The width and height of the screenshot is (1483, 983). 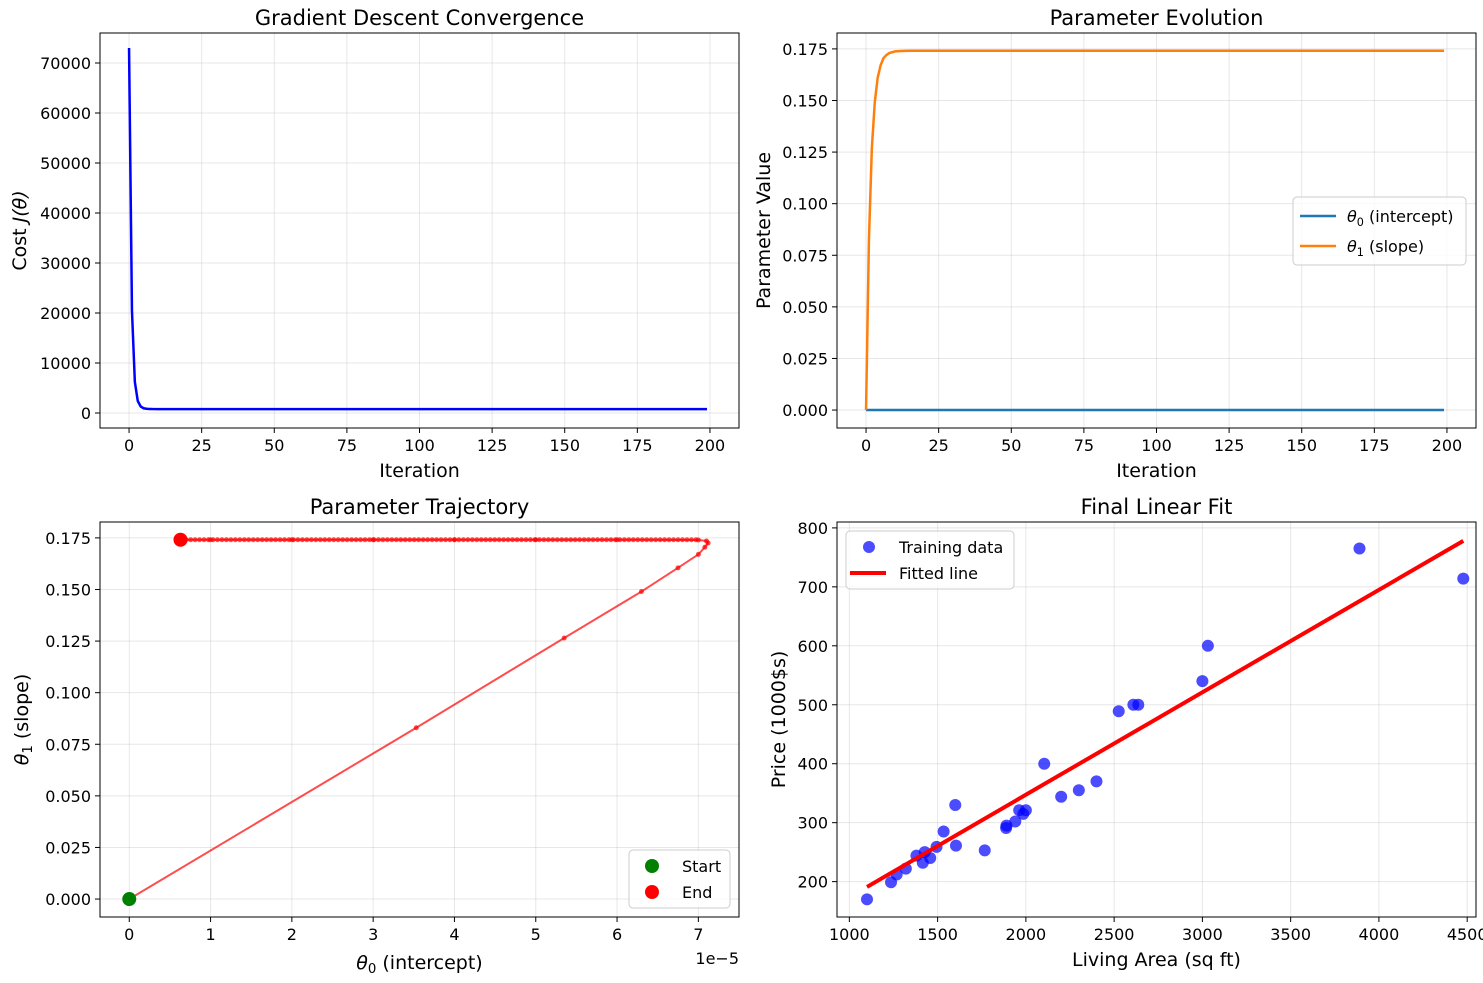 I want to click on chart-title: Final Linear Fit, so click(x=1157, y=507).